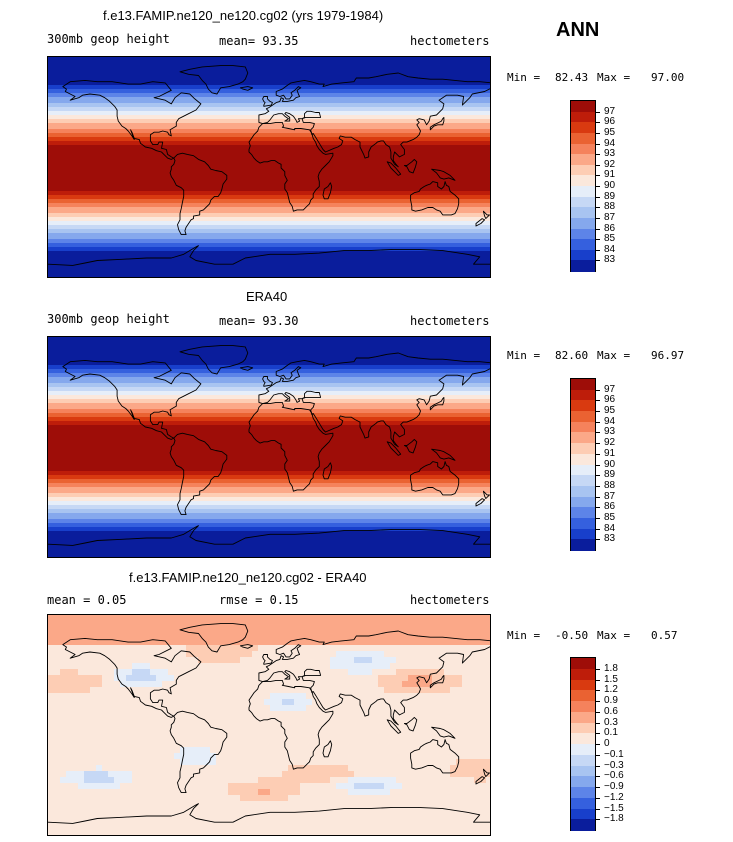 The height and width of the screenshot is (842, 733). What do you see at coordinates (583, 149) in the screenshot?
I see `colorbar-swatch` at bounding box center [583, 149].